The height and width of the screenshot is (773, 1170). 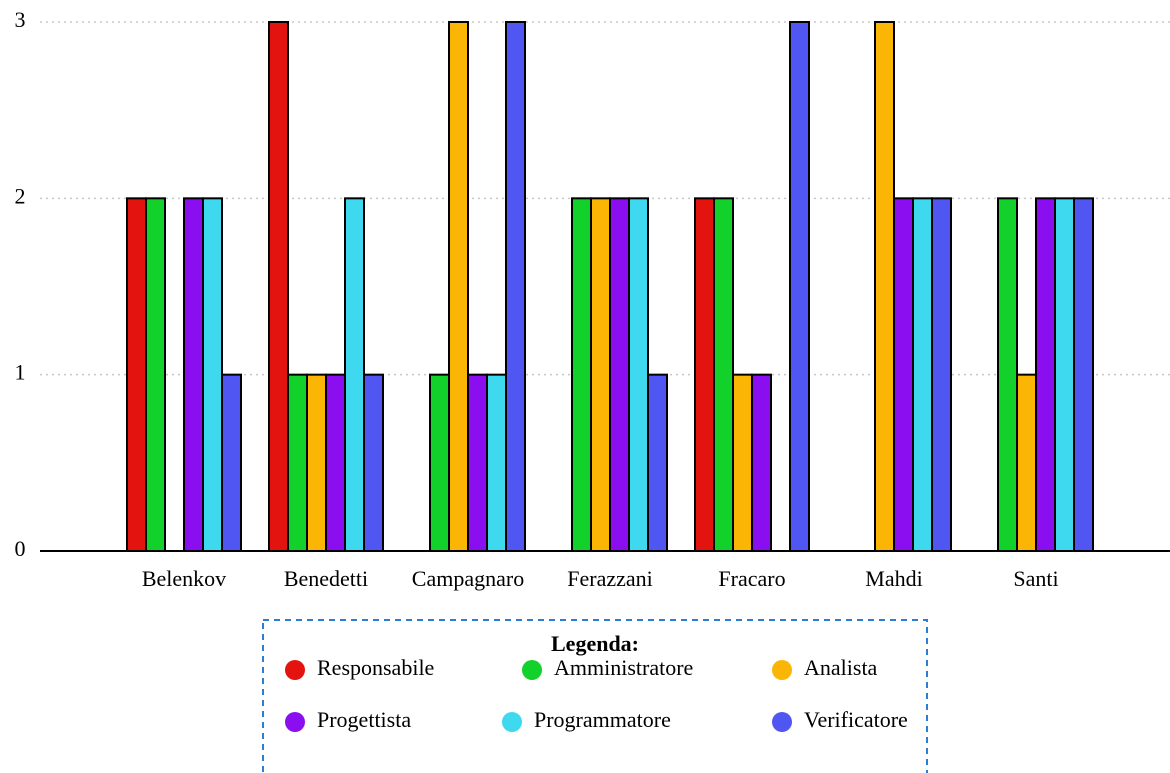 What do you see at coordinates (893, 578) in the screenshot?
I see `x-tick-label: Mahdi` at bounding box center [893, 578].